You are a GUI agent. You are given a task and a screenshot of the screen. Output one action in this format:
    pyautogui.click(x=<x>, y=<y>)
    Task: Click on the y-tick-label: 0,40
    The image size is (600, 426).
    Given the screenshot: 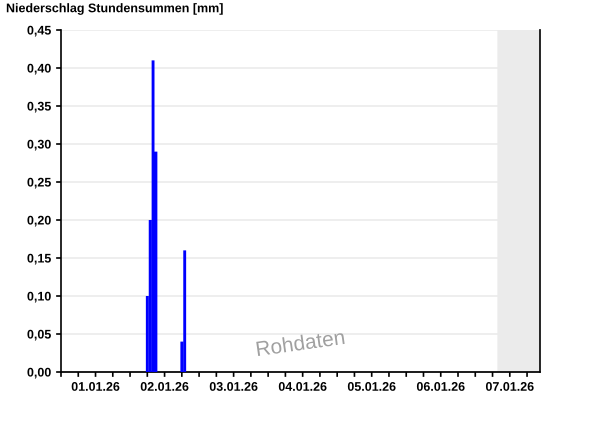 What is the action you would take?
    pyautogui.click(x=39, y=69)
    